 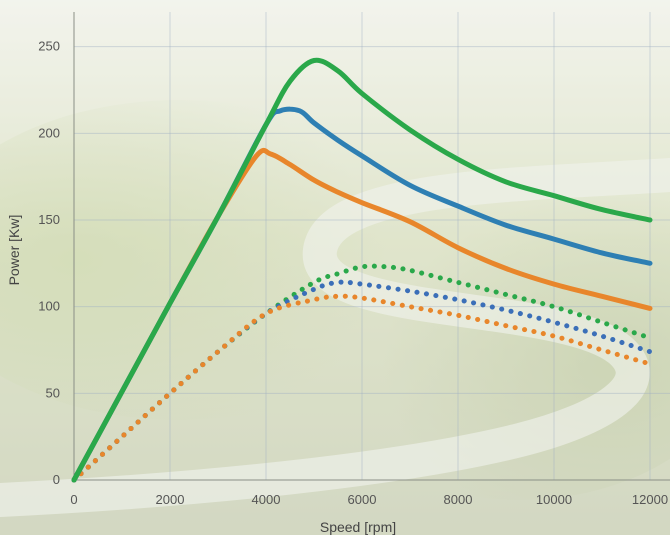 I want to click on y-tick-label: 100, so click(x=49, y=306).